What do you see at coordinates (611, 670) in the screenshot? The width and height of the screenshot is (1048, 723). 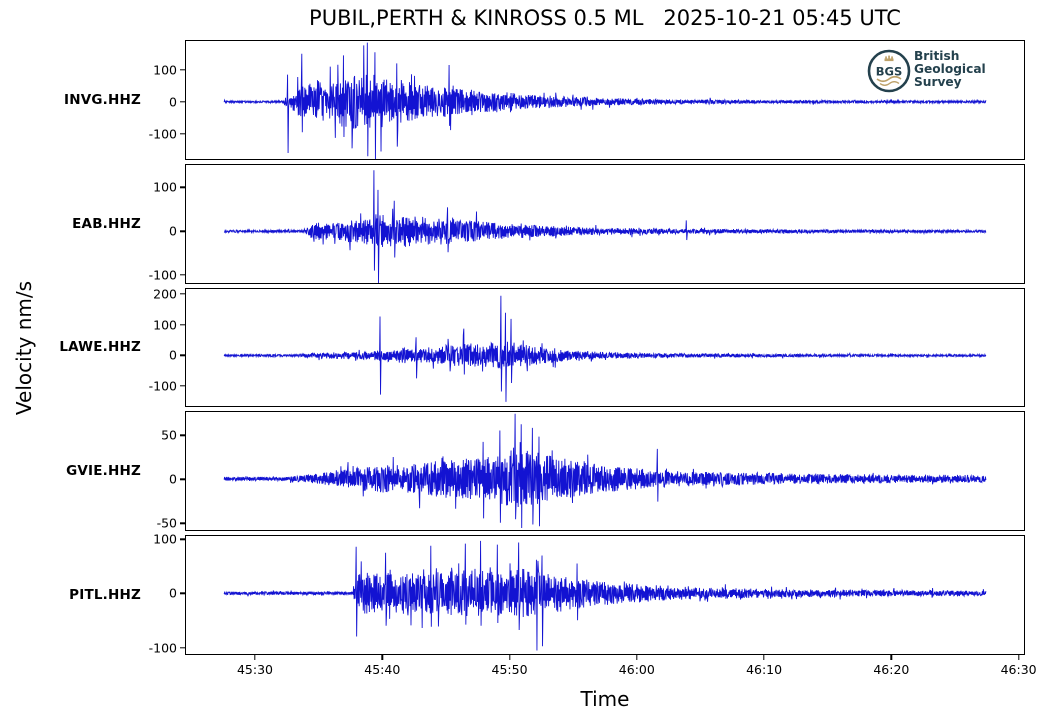 I see `x-axis: 45:30 45:40 45:50 46:00 46:10 46:20 46:30` at bounding box center [611, 670].